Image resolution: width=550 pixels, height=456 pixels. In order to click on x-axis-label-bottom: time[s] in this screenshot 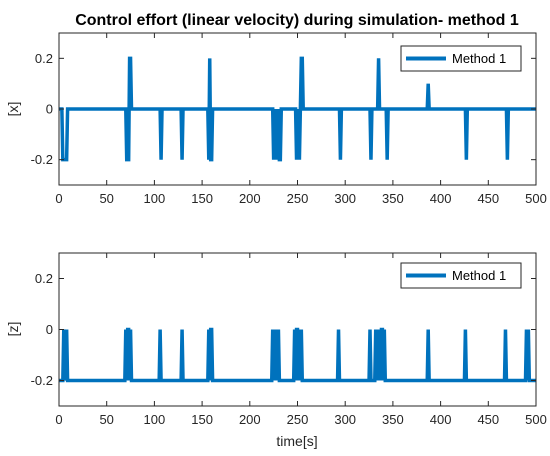, I will do `click(296, 441)`.